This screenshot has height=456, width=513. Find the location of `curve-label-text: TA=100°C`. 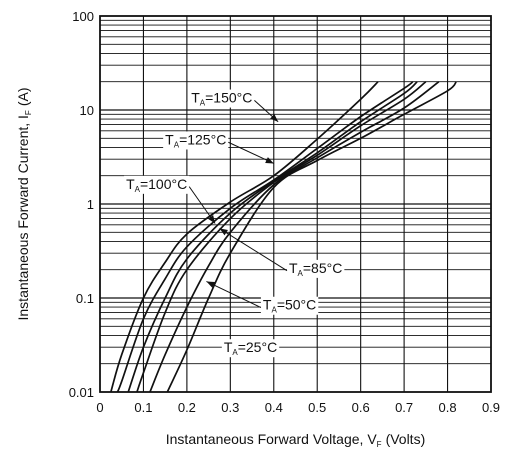

curve-label-text: TA=100°C is located at coordinates (156, 185).